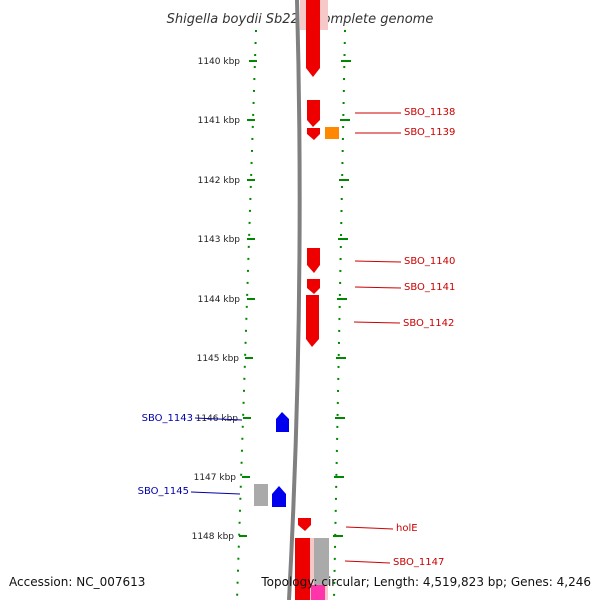  I want to click on forward-genes, so click(310, 300).